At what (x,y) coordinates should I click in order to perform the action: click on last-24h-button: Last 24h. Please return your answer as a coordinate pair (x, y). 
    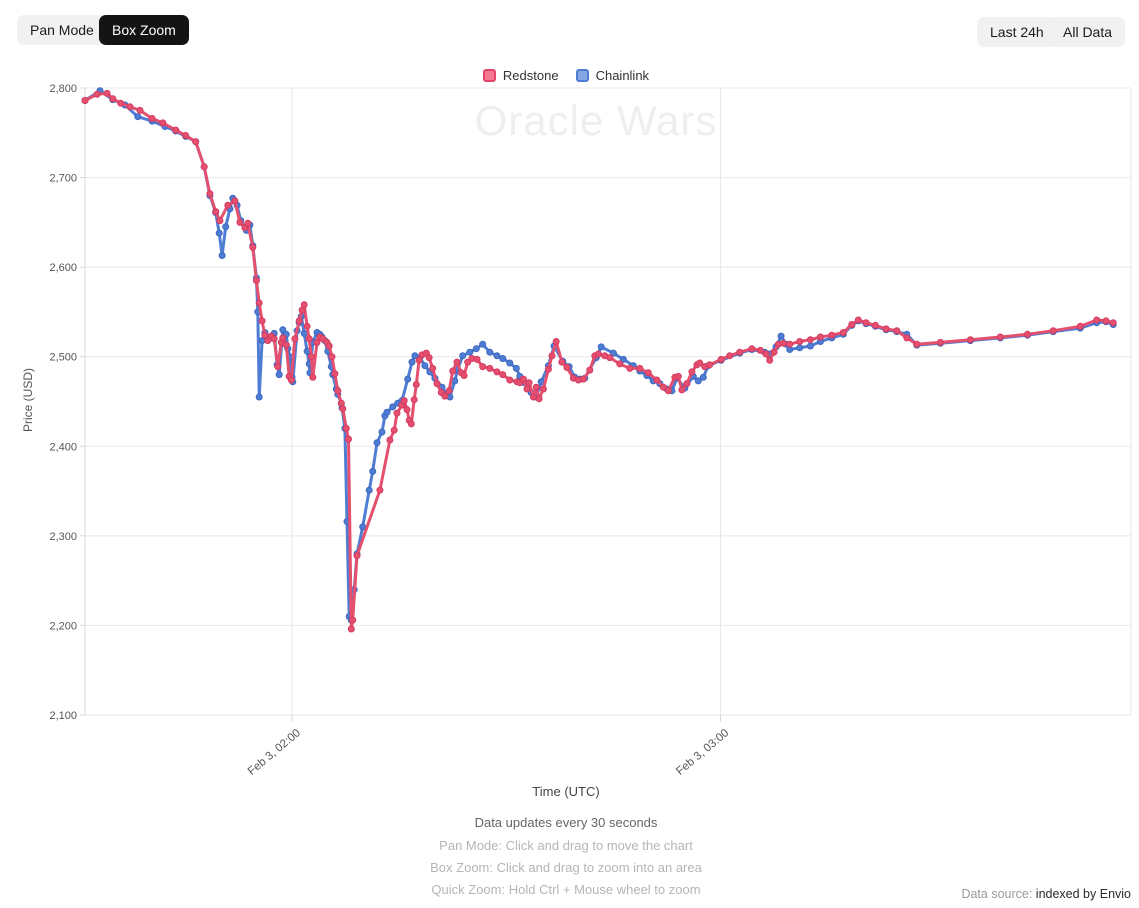
    Looking at the image, I should click on (1017, 32).